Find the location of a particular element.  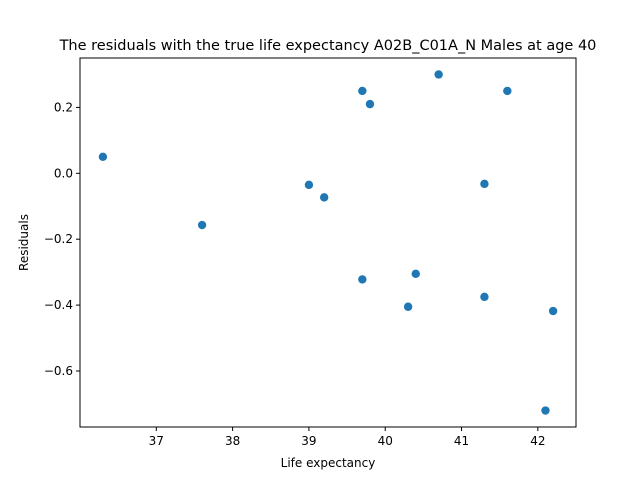

y-tick-label: 0.2 is located at coordinates (63, 107).